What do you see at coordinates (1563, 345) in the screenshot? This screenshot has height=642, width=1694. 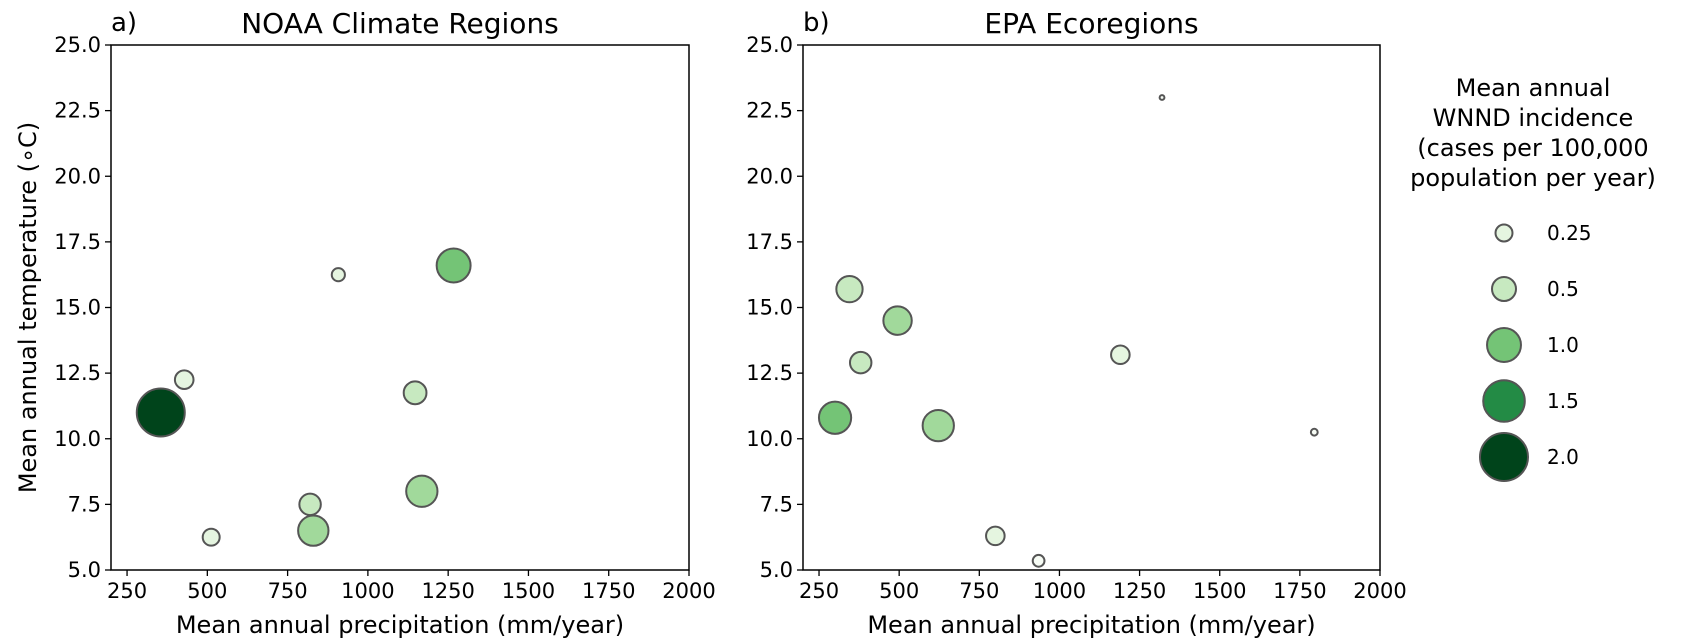 I see `legend-label: 1.0` at bounding box center [1563, 345].